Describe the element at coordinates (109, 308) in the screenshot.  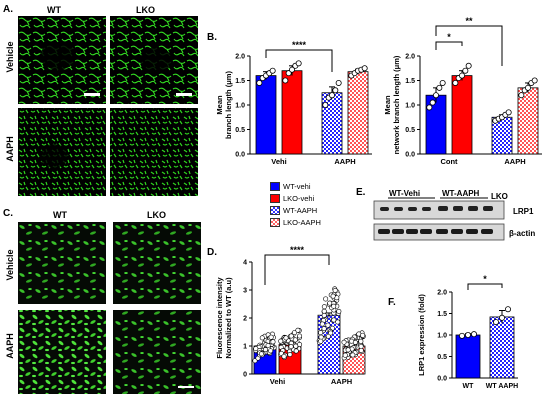
I see `panel-c-micrographs` at that location.